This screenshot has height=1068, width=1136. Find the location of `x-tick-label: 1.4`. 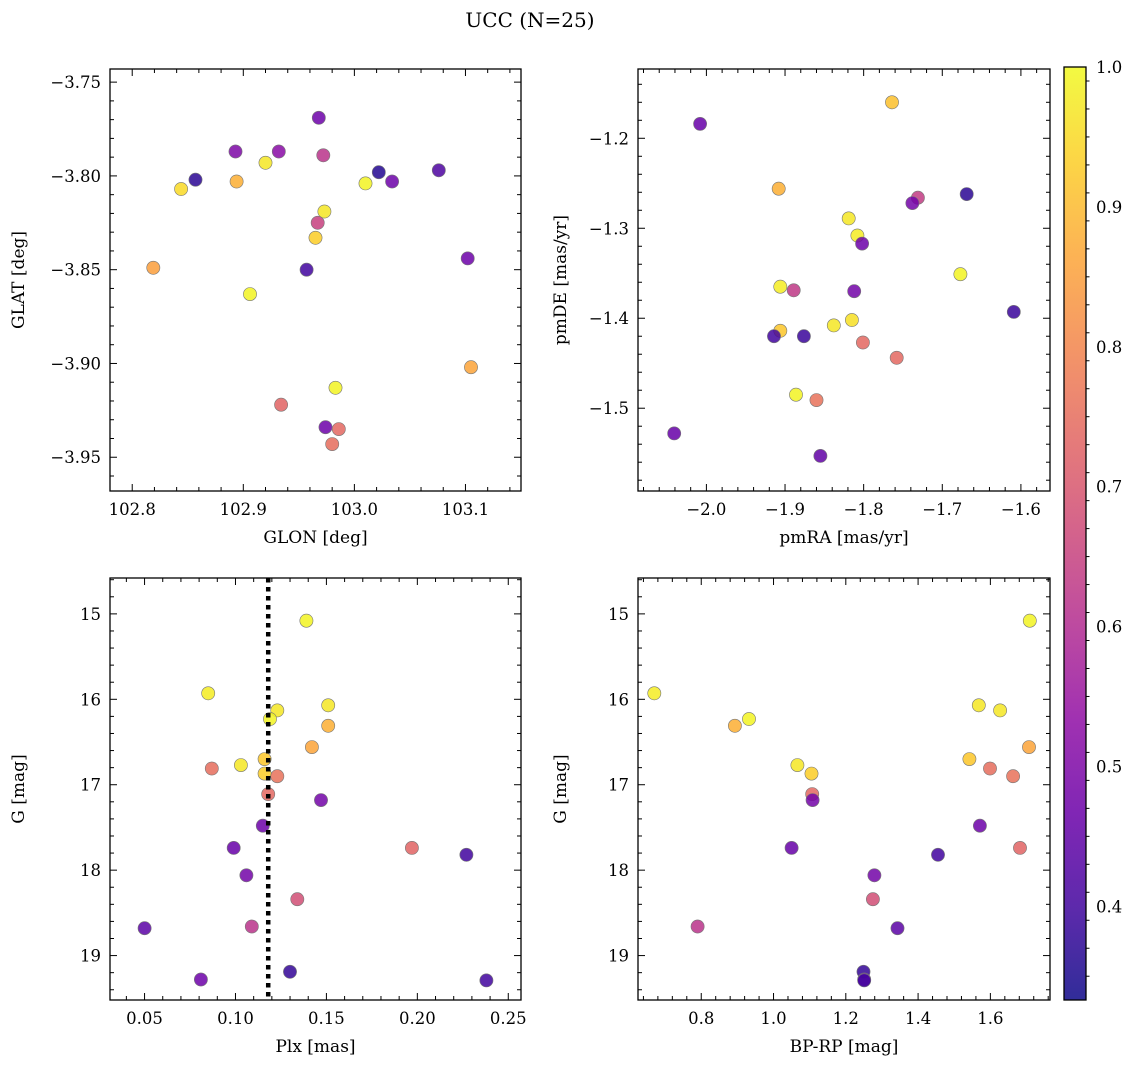

x-tick-label: 1.4 is located at coordinates (918, 1018).